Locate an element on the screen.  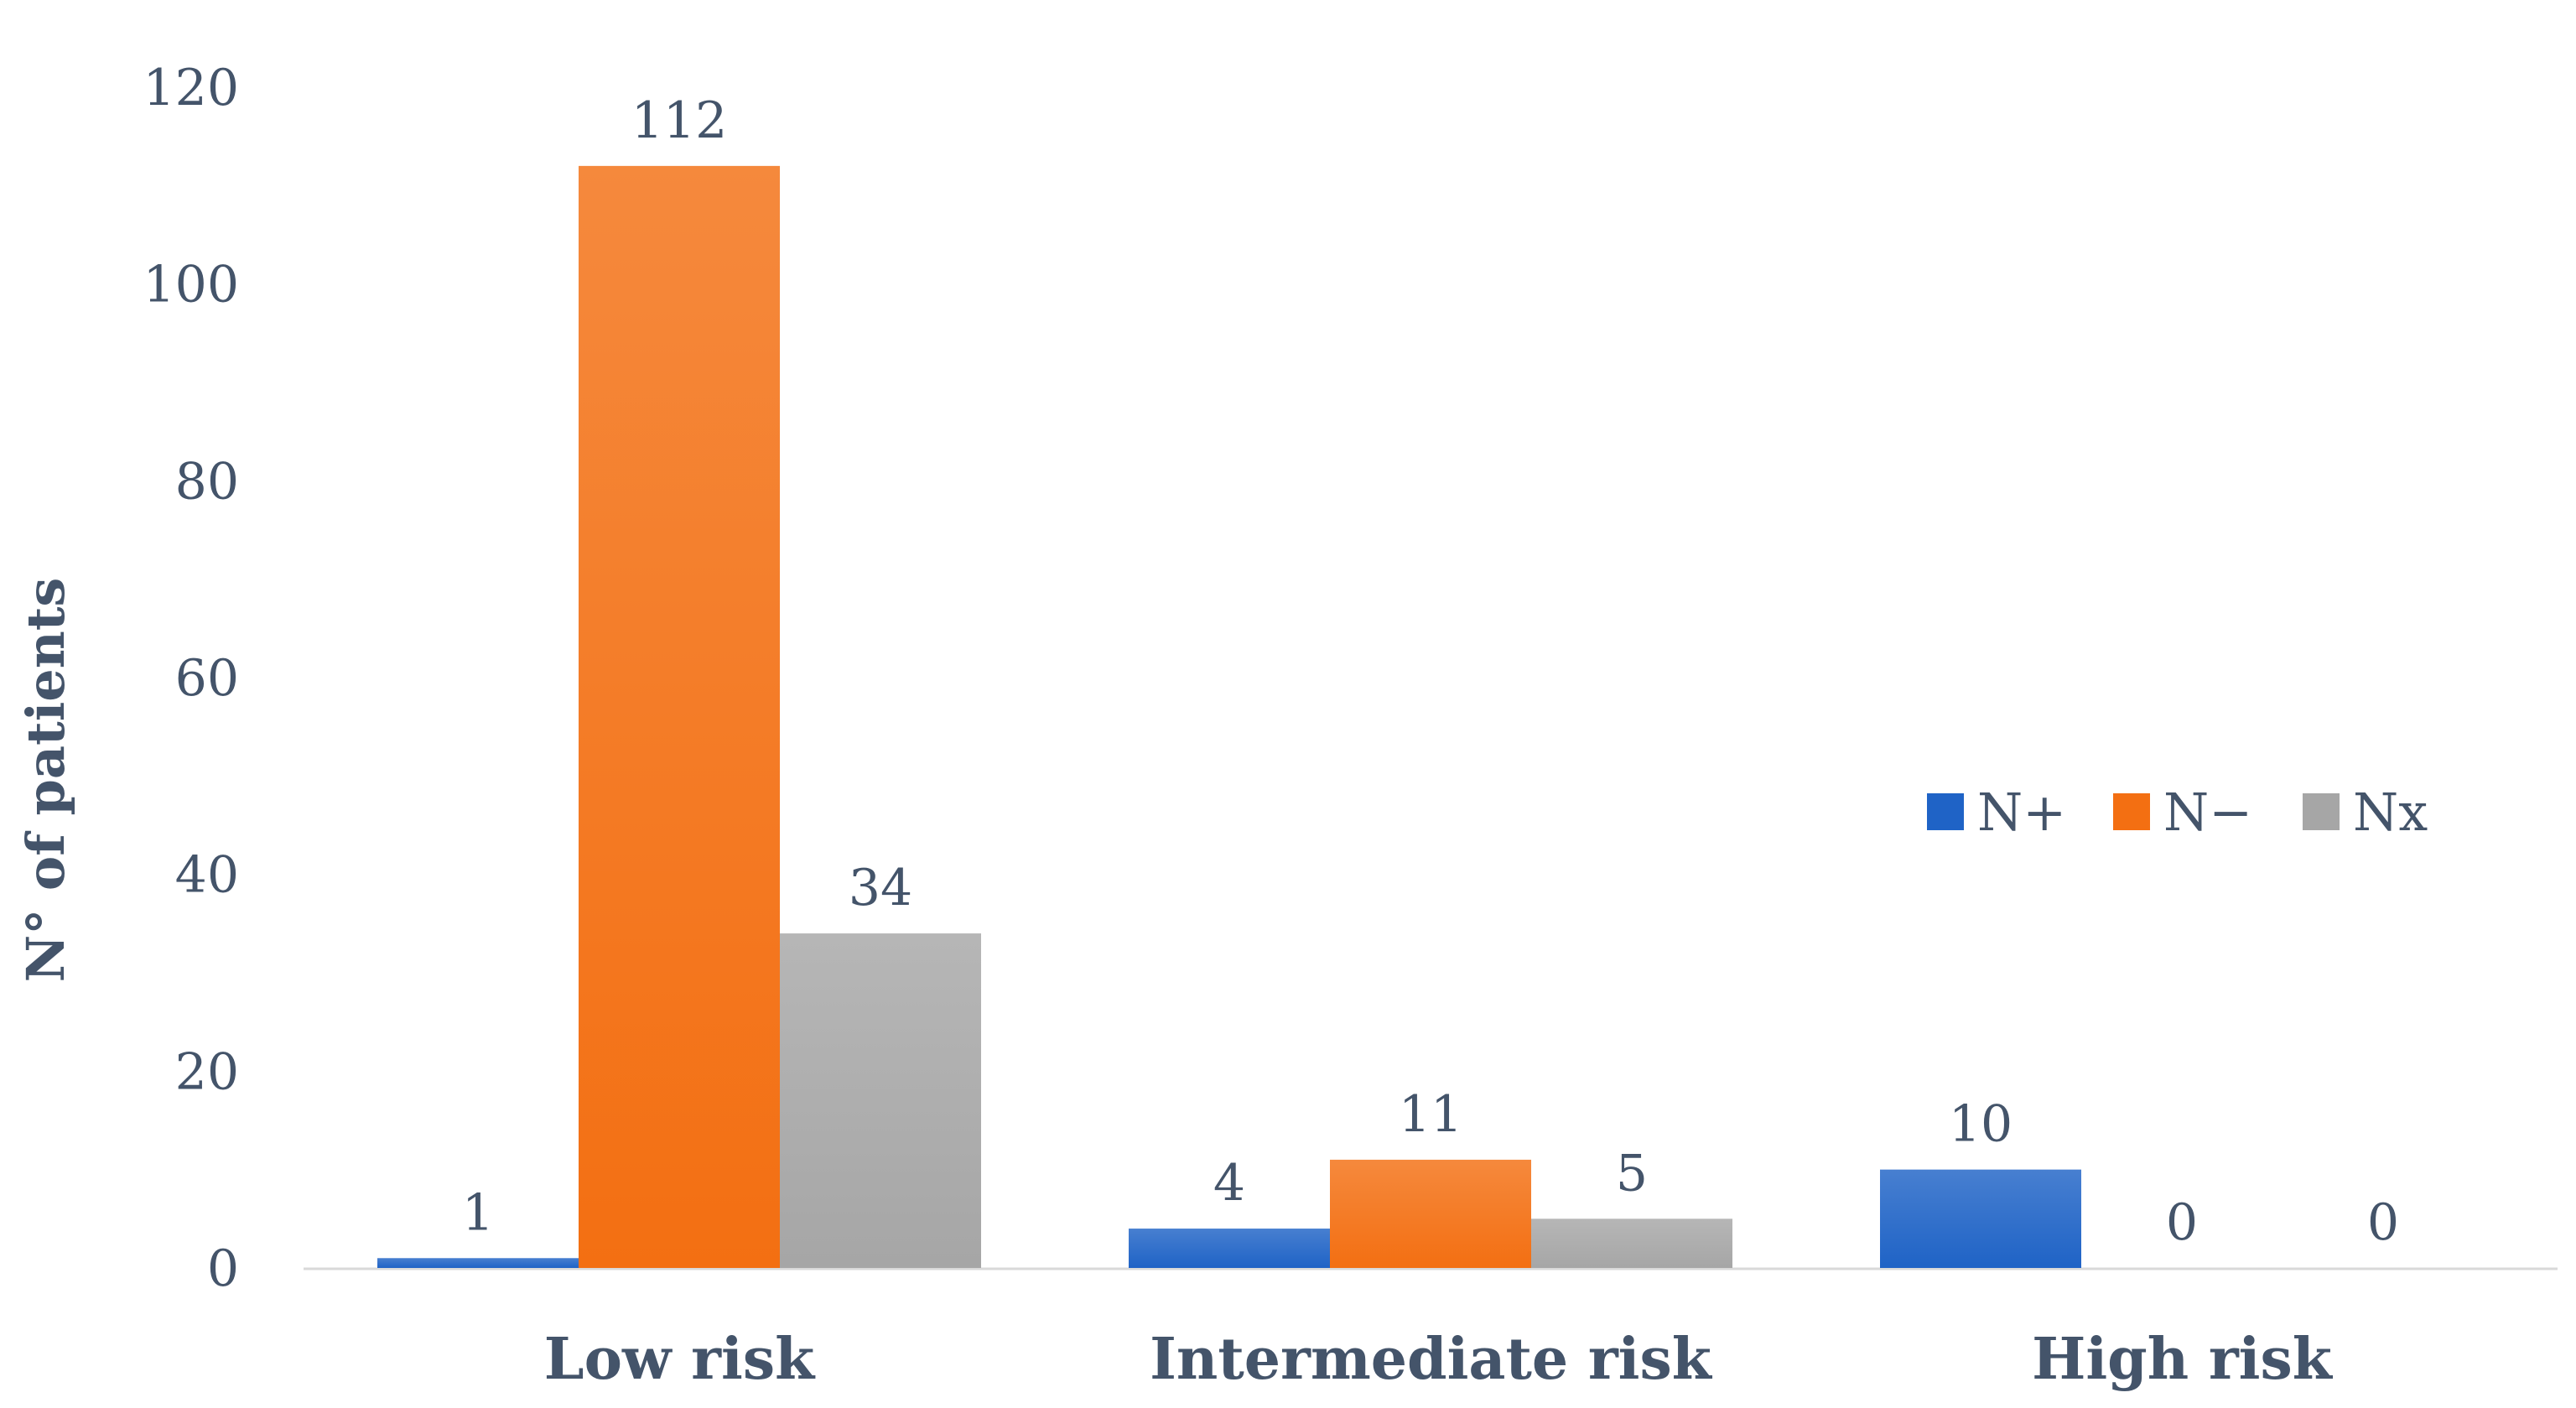
data-label: 5 is located at coordinates (1632, 1173).